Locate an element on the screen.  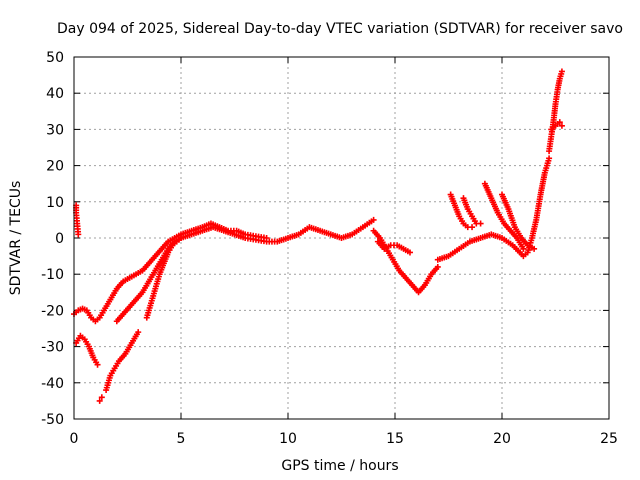
x-tick-label: 10 is located at coordinates (288, 439).